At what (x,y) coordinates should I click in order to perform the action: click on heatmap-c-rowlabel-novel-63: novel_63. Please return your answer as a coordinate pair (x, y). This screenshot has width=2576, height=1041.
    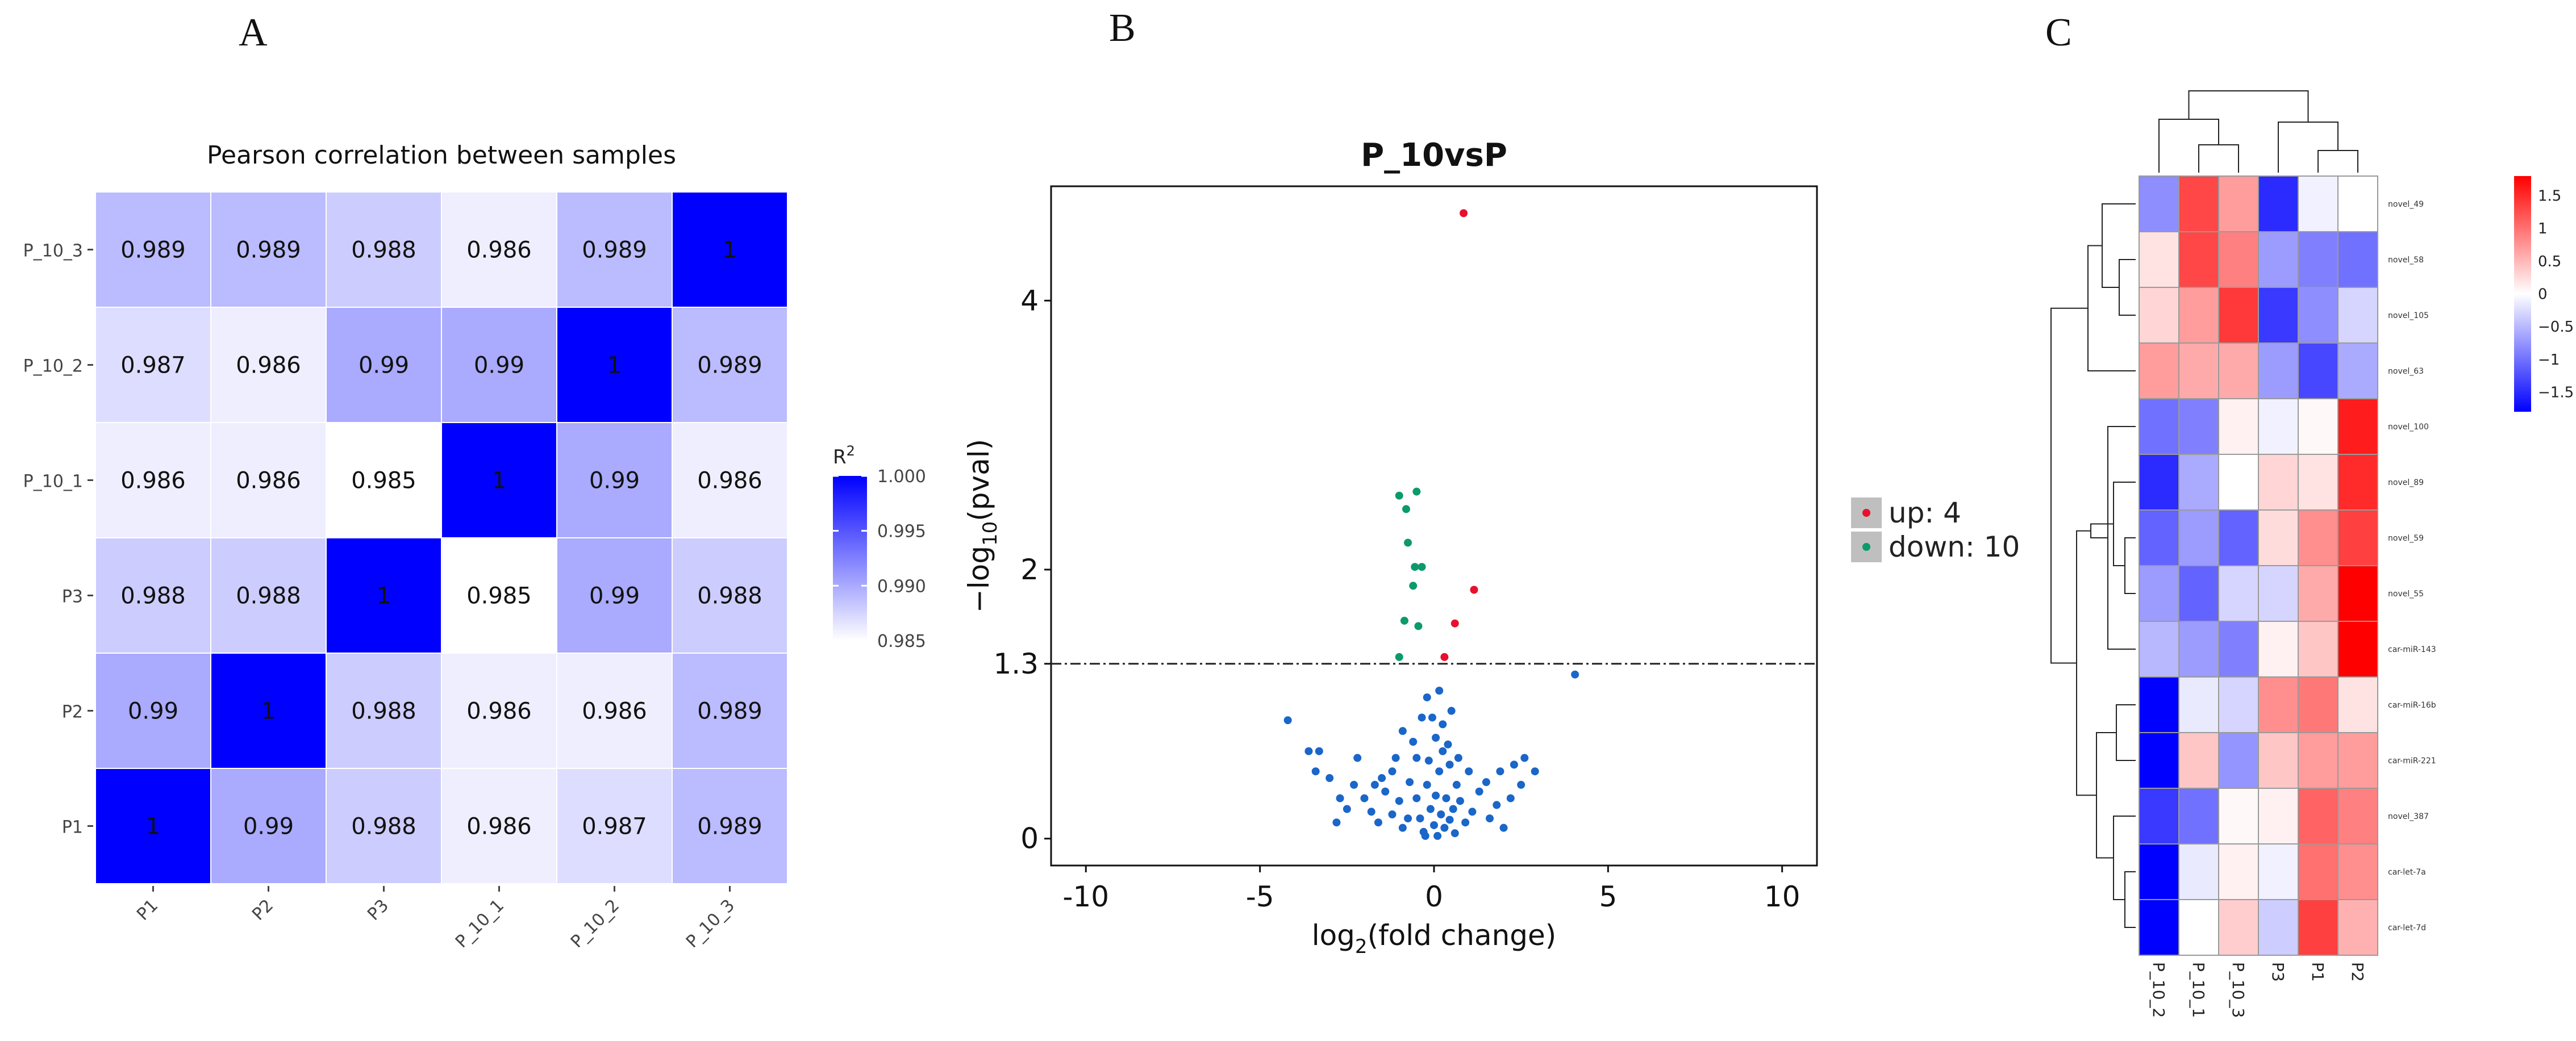
    Looking at the image, I should click on (2406, 371).